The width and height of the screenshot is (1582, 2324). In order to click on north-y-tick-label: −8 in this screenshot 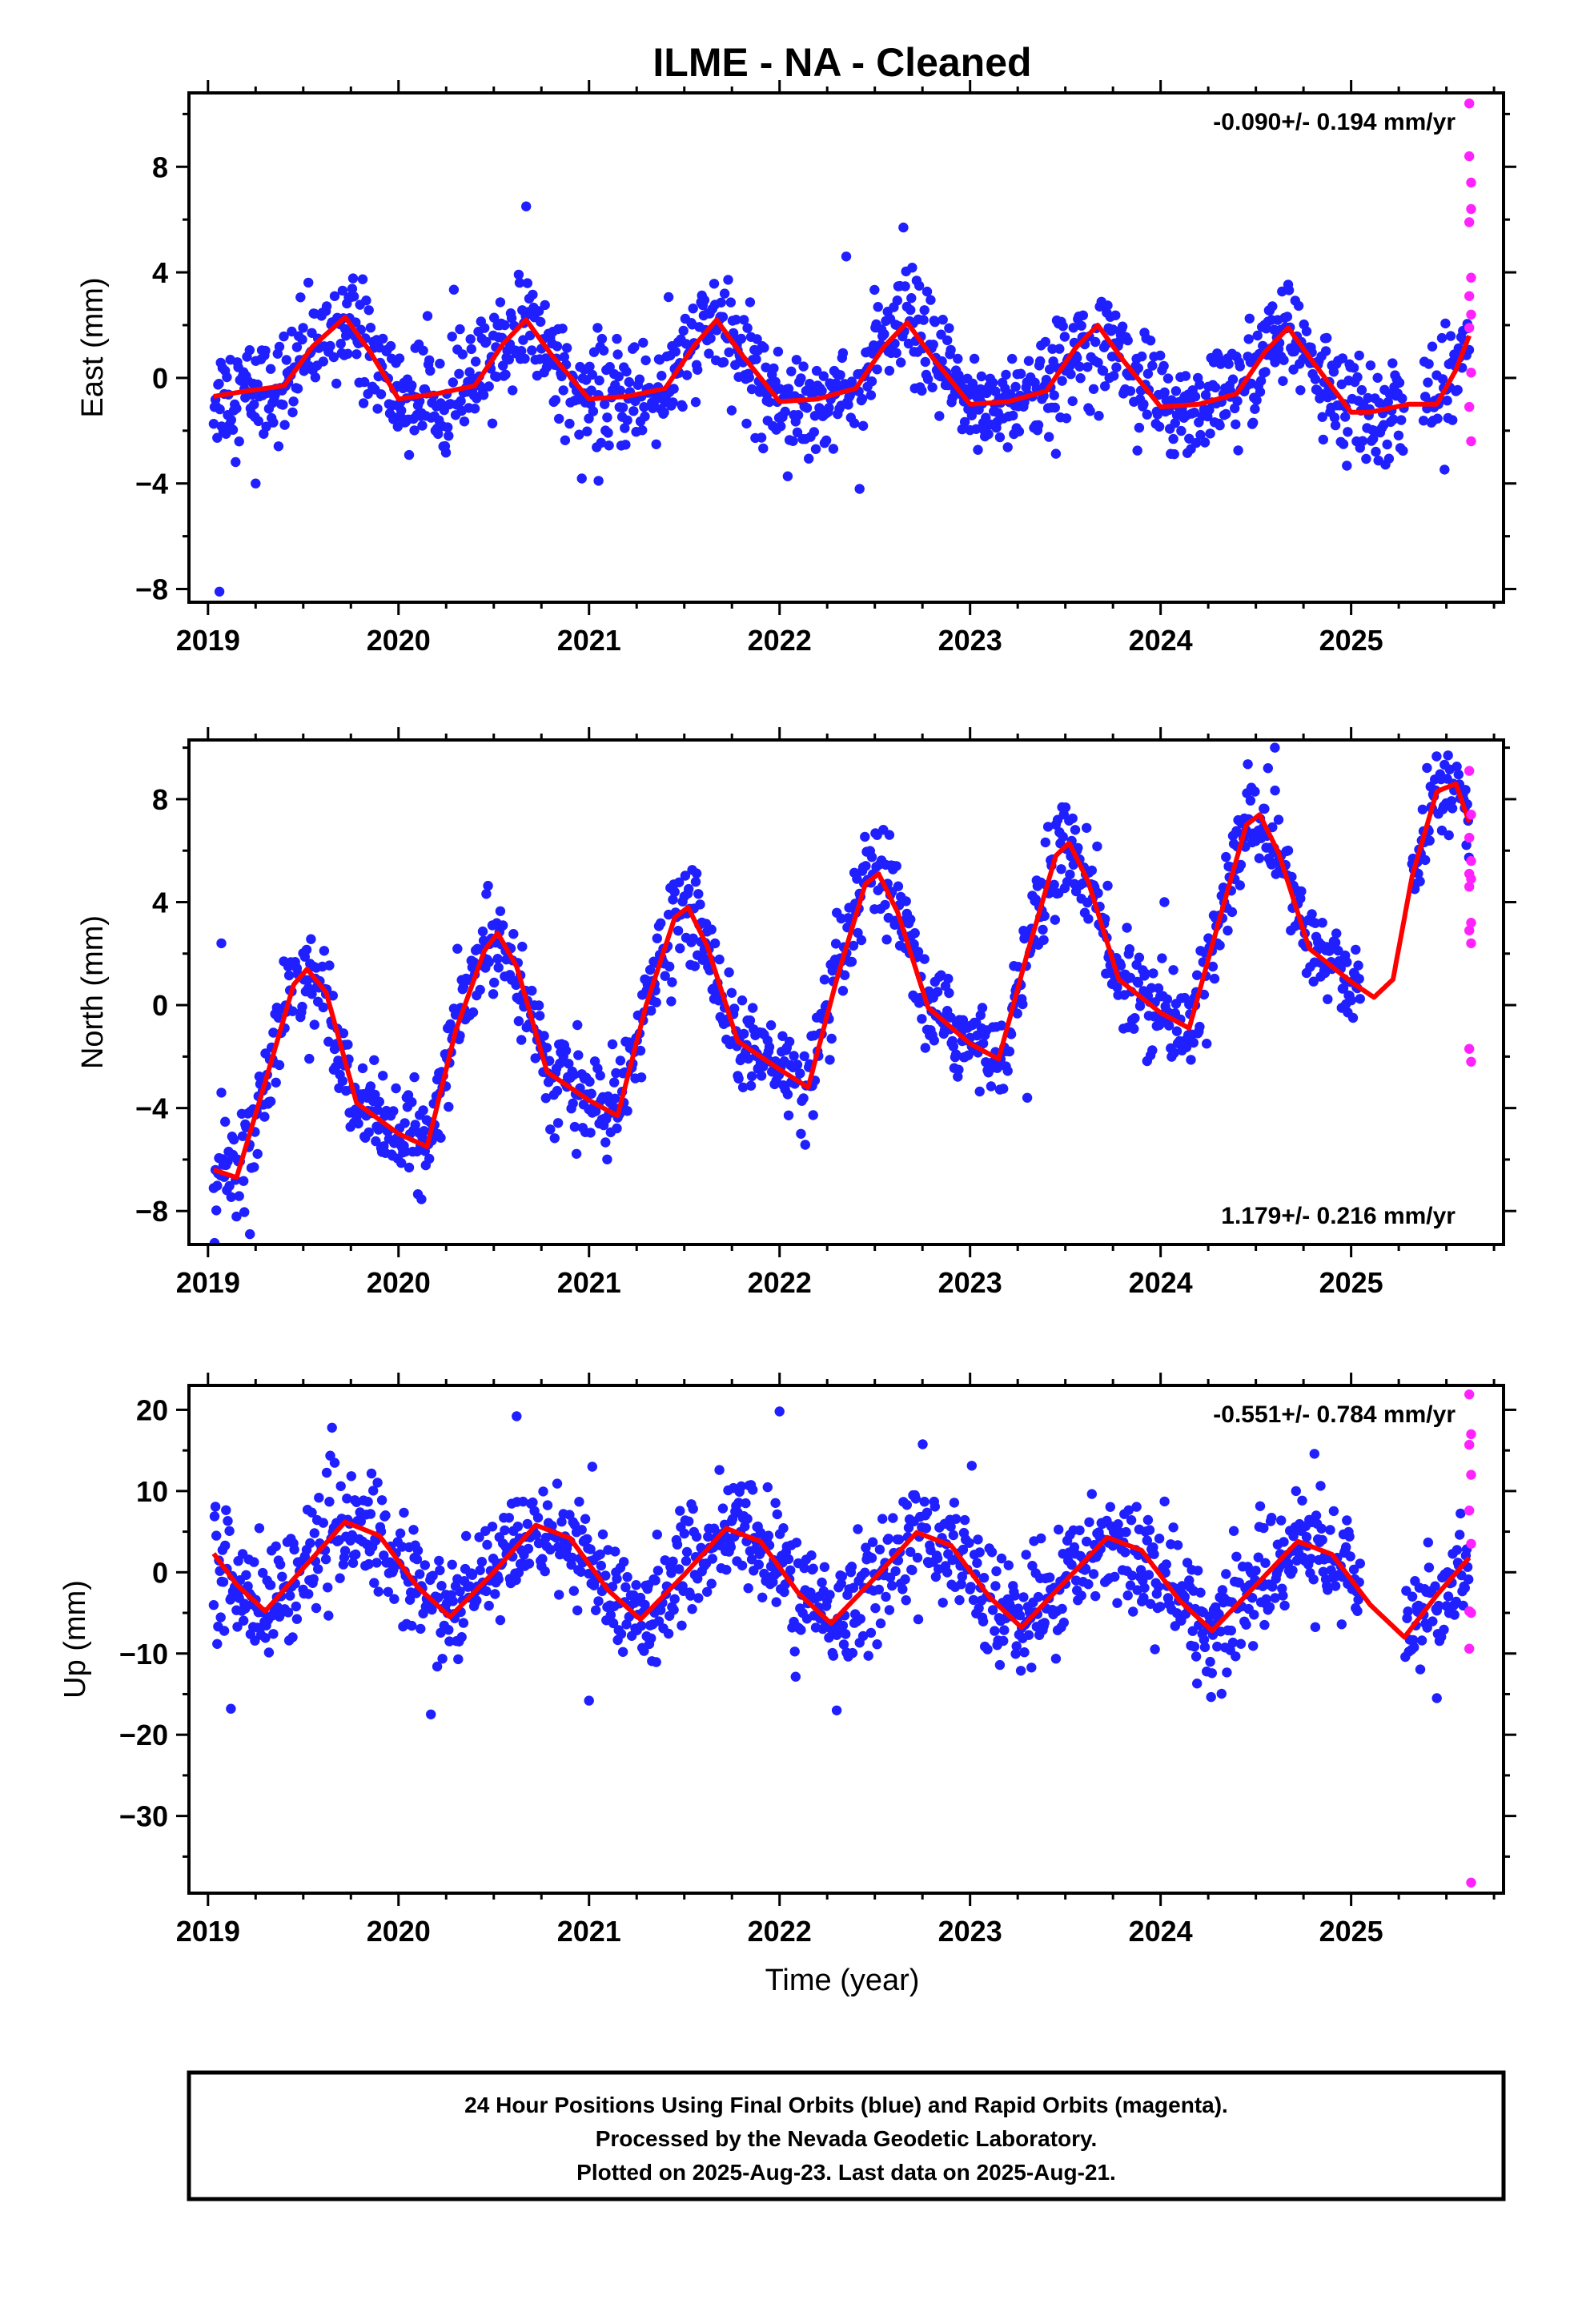, I will do `click(151, 1211)`.